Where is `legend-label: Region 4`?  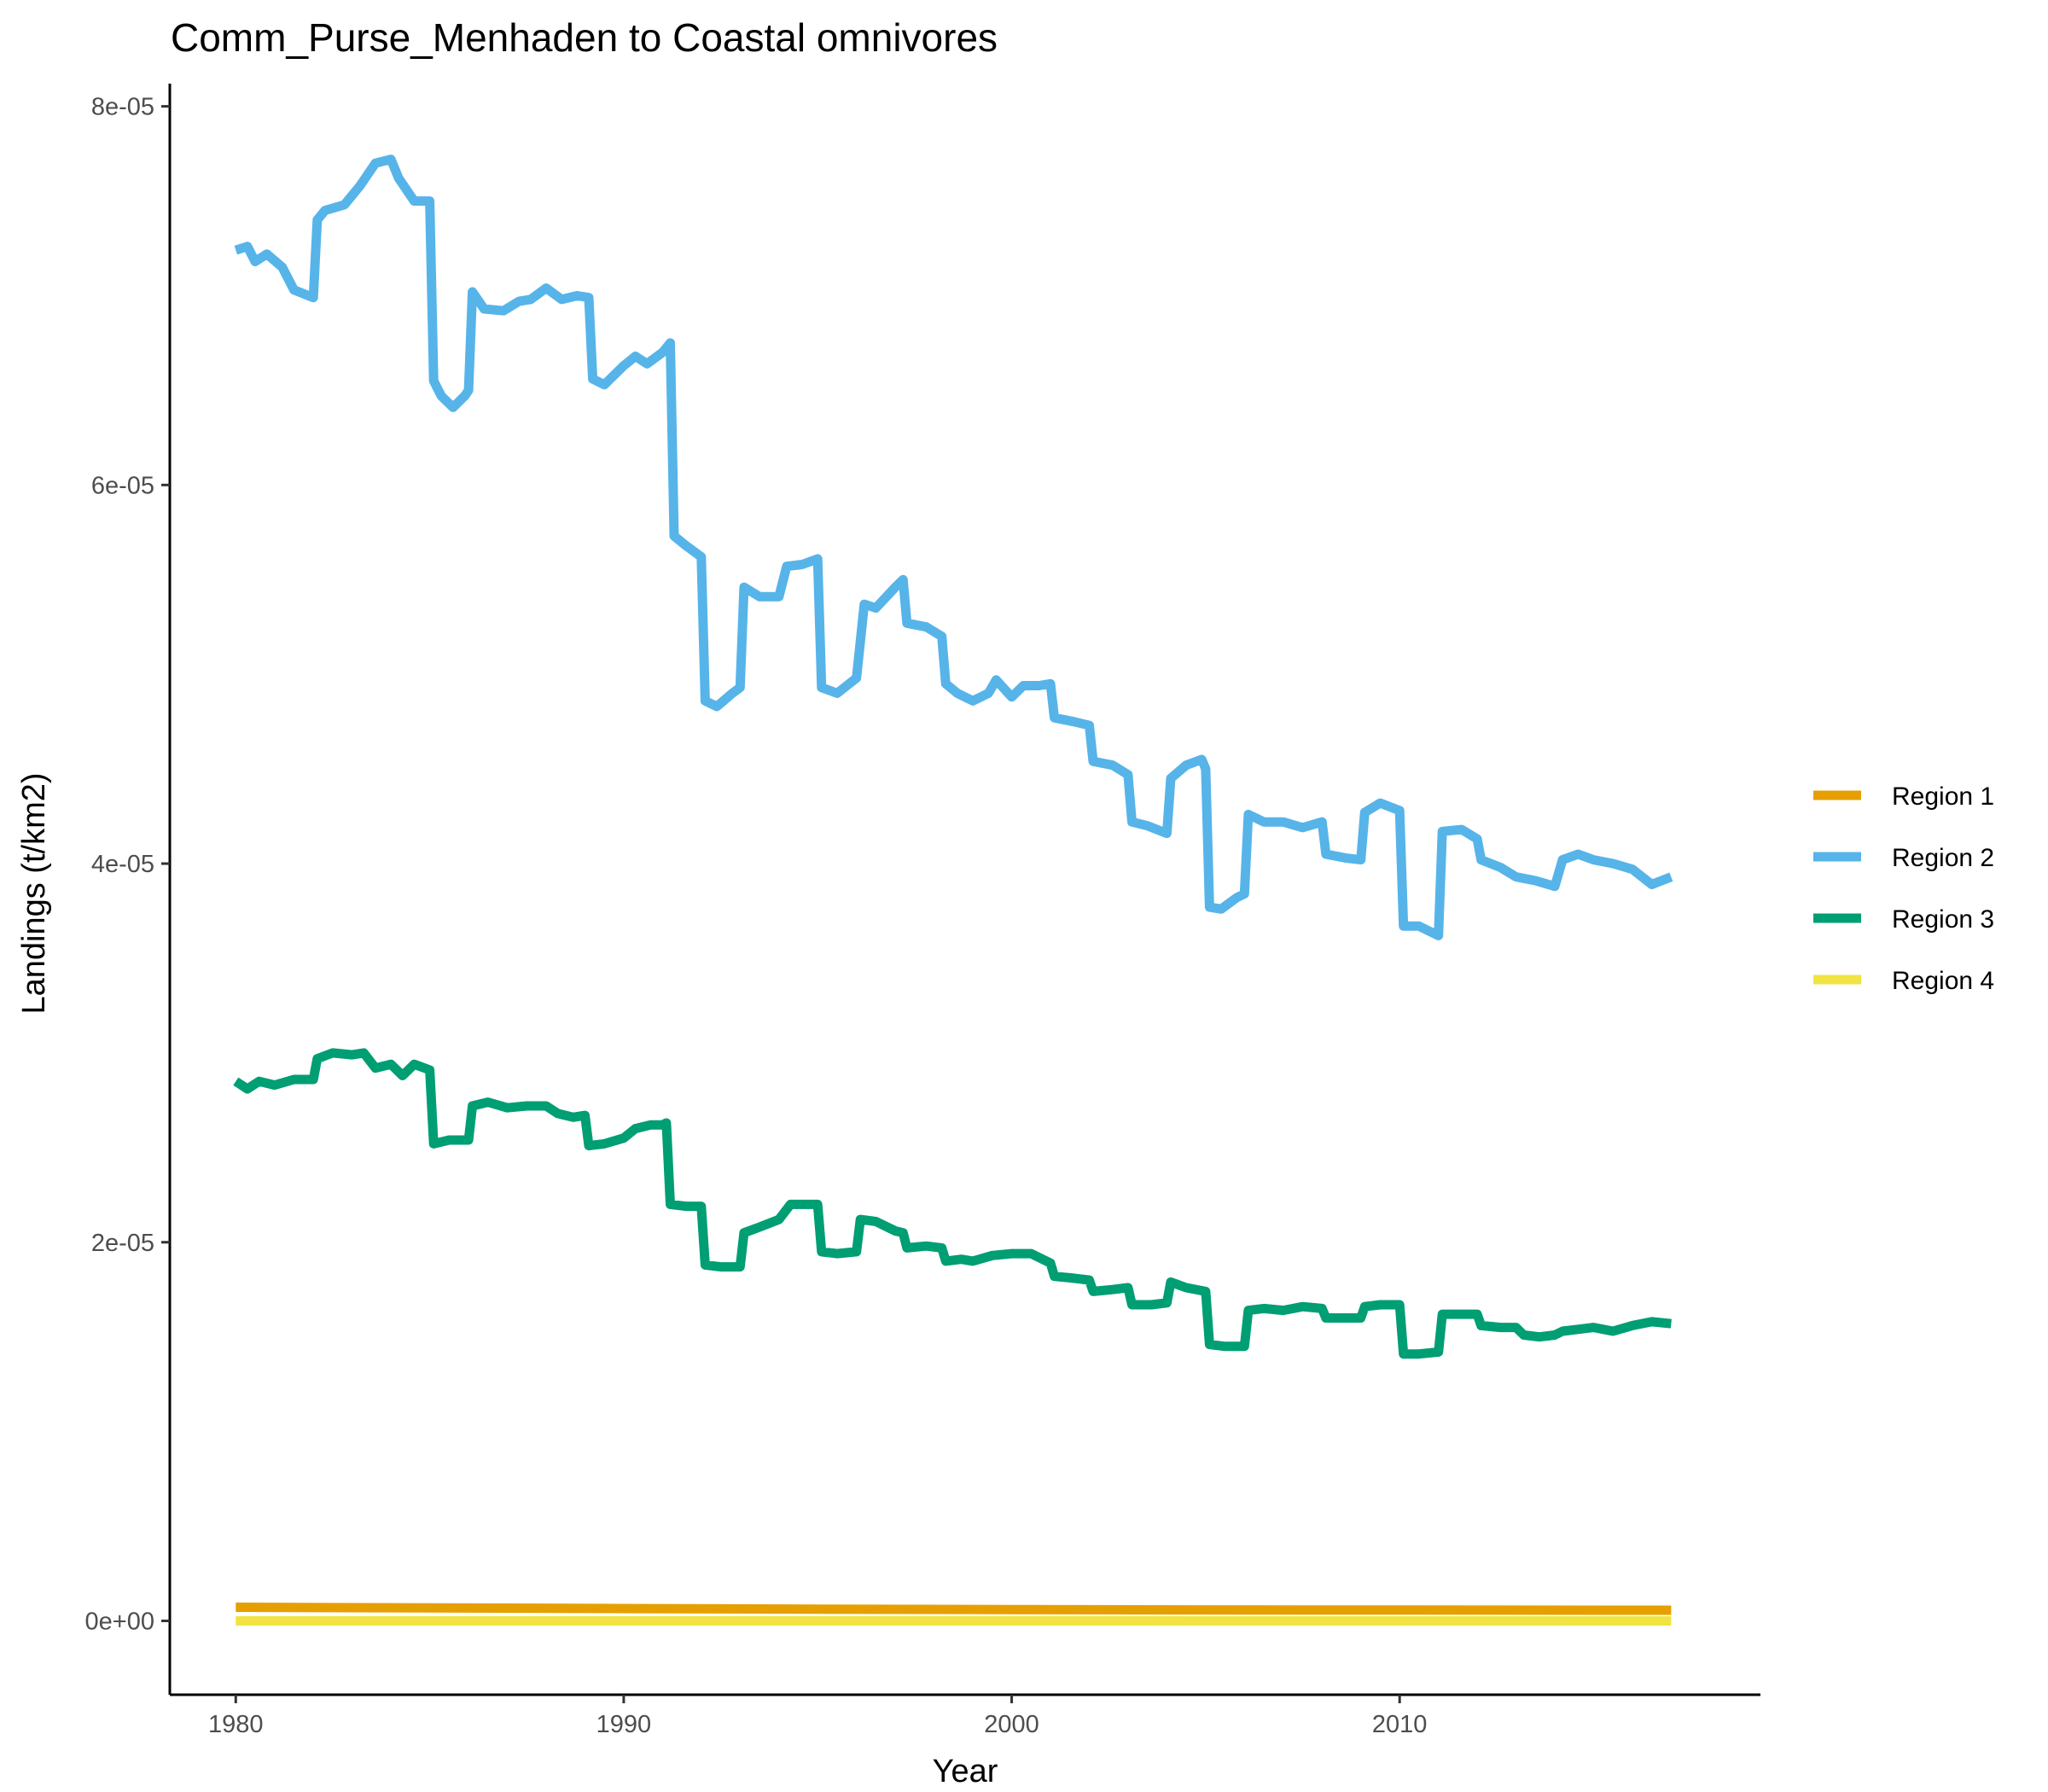
legend-label: Region 4 is located at coordinates (1943, 981).